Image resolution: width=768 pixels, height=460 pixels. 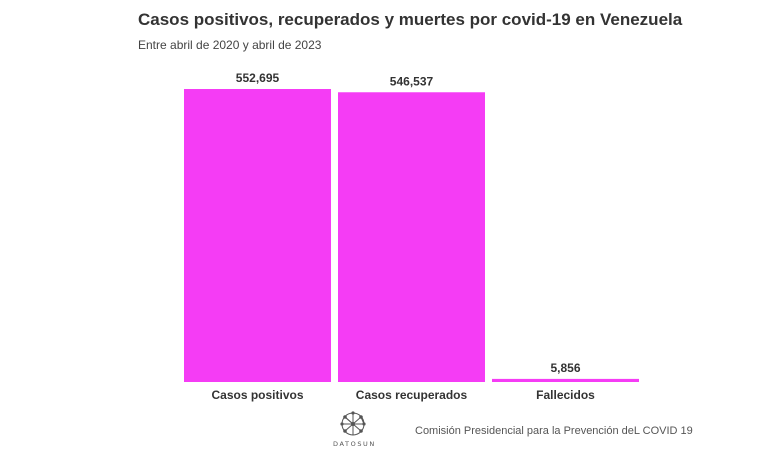 What do you see at coordinates (565, 368) in the screenshot?
I see `data-label-3: 5,856` at bounding box center [565, 368].